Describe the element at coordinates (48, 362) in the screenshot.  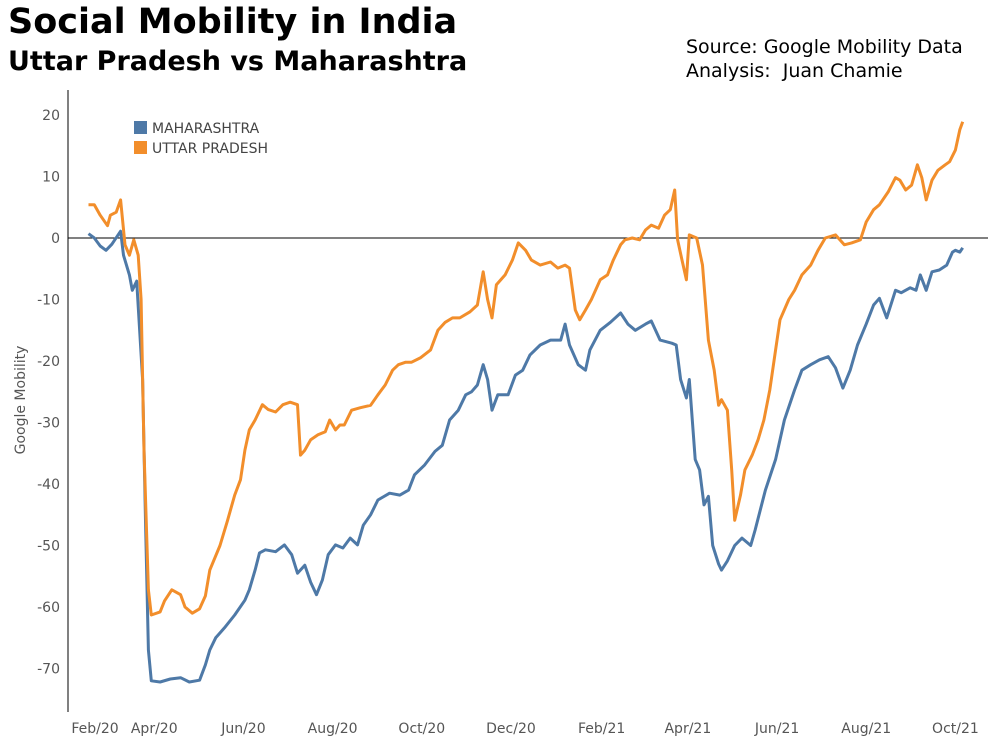
I see `y-tick-label: -20` at that location.